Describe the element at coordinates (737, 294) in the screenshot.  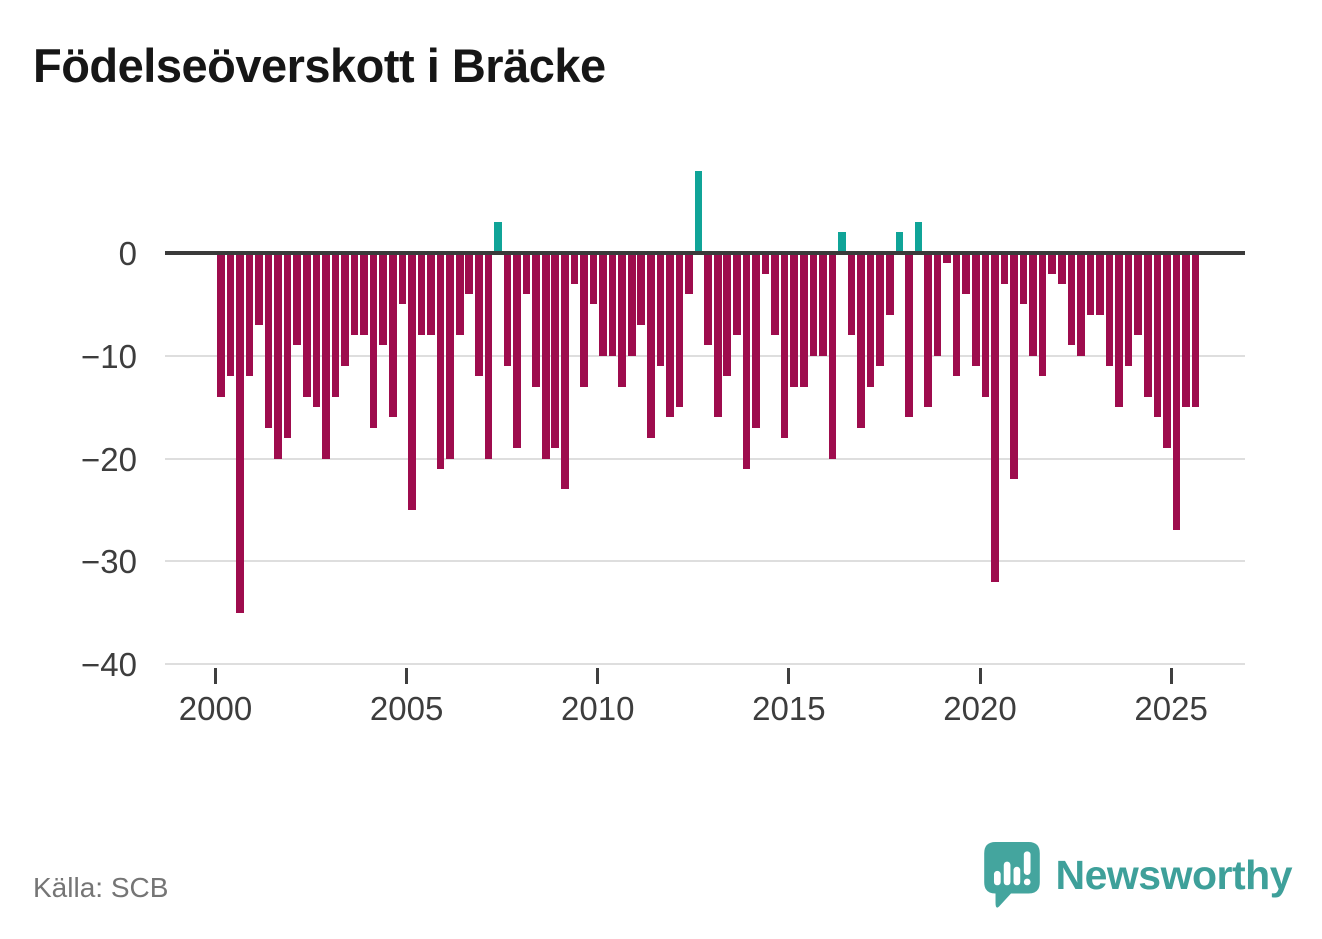
I see `chart-bar-2013-Q3` at that location.